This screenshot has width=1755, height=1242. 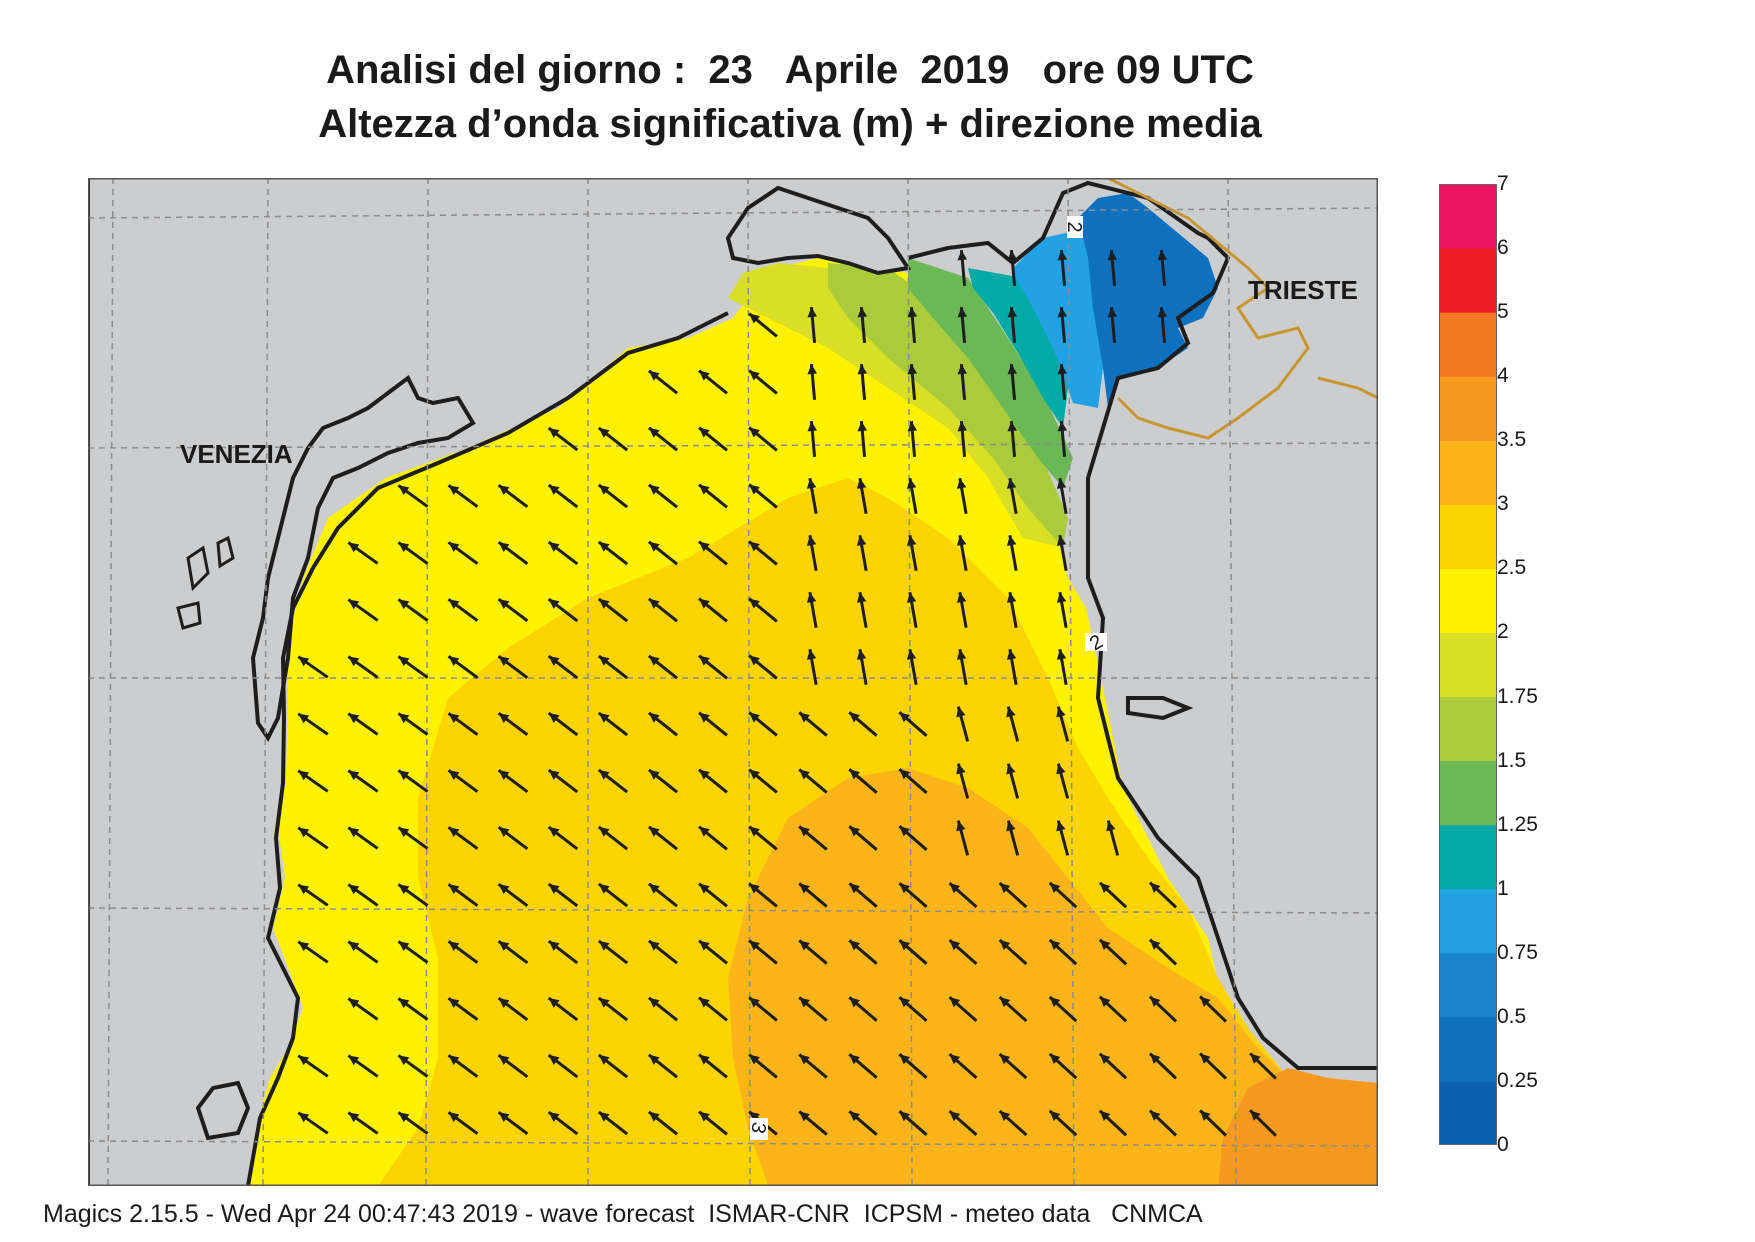 I want to click on colorbar-tick-label: 7, so click(x=1503, y=183).